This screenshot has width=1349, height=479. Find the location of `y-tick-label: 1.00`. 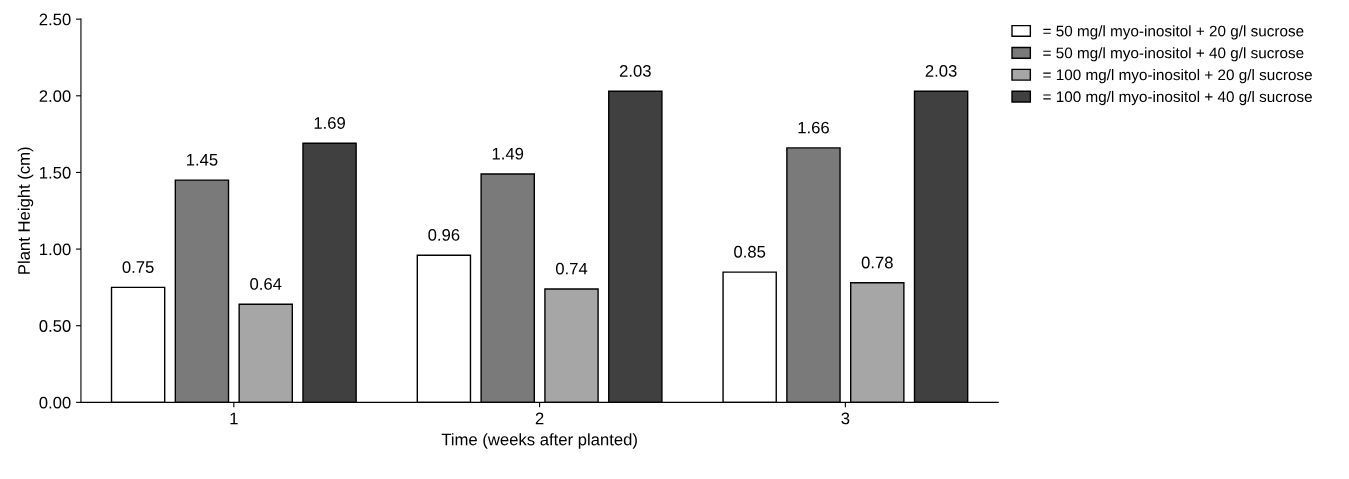

y-tick-label: 1.00 is located at coordinates (55, 249).